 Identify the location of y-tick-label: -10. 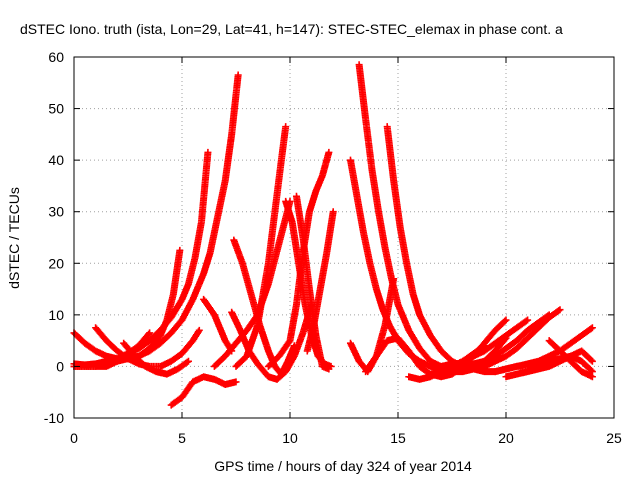
(54, 418).